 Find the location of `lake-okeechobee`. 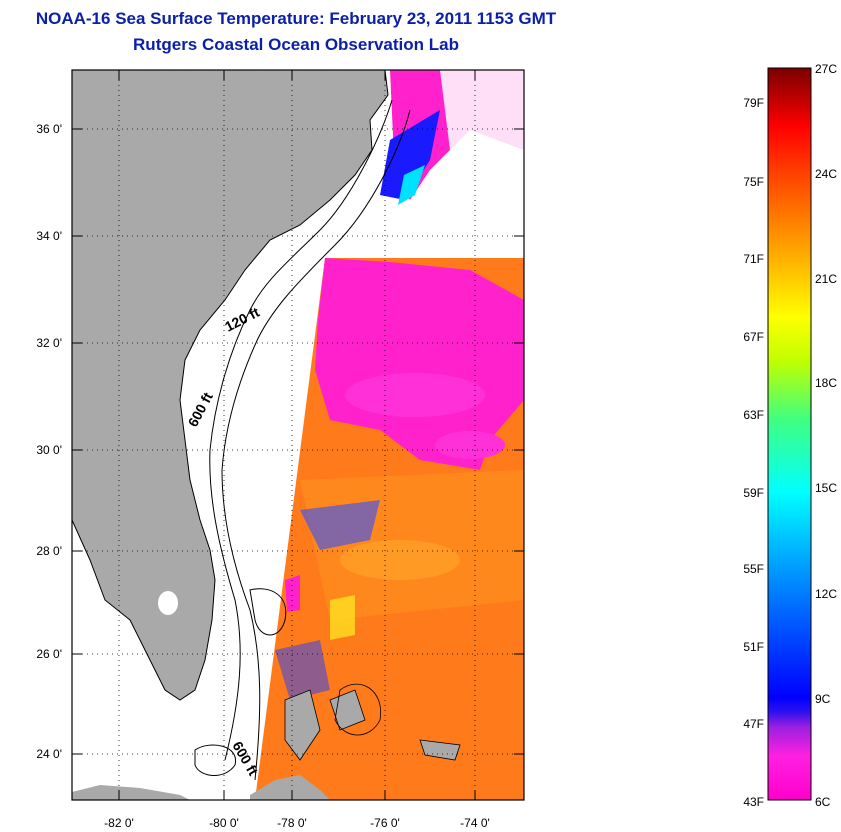

lake-okeechobee is located at coordinates (168, 603).